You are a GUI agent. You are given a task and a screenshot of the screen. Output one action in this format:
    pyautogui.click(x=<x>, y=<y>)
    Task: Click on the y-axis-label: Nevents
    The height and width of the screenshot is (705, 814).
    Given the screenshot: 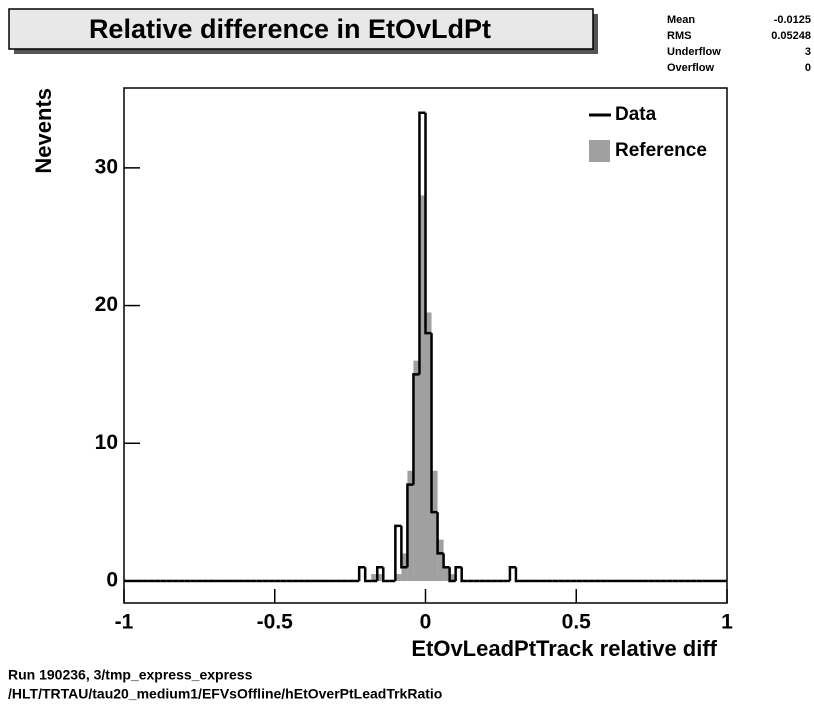 What is the action you would take?
    pyautogui.click(x=43, y=131)
    